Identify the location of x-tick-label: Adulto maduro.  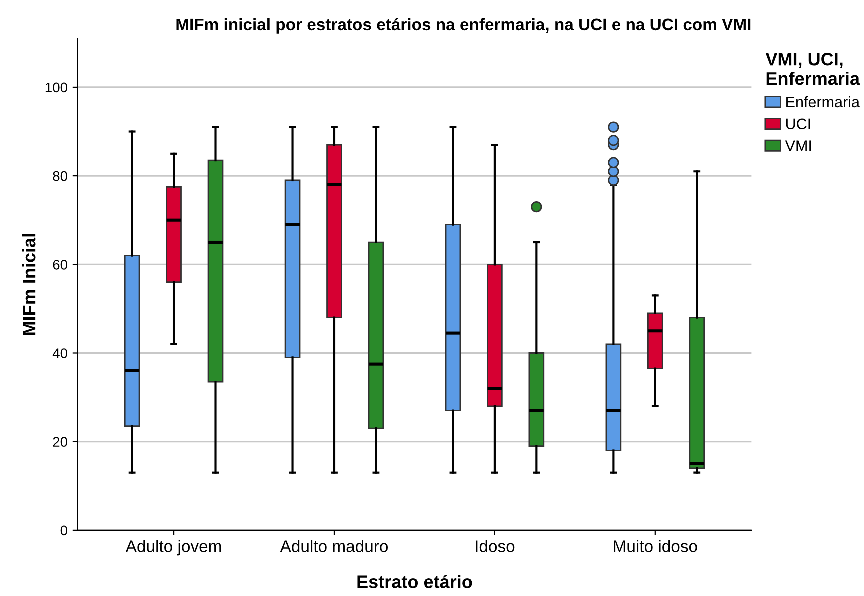
(334, 546).